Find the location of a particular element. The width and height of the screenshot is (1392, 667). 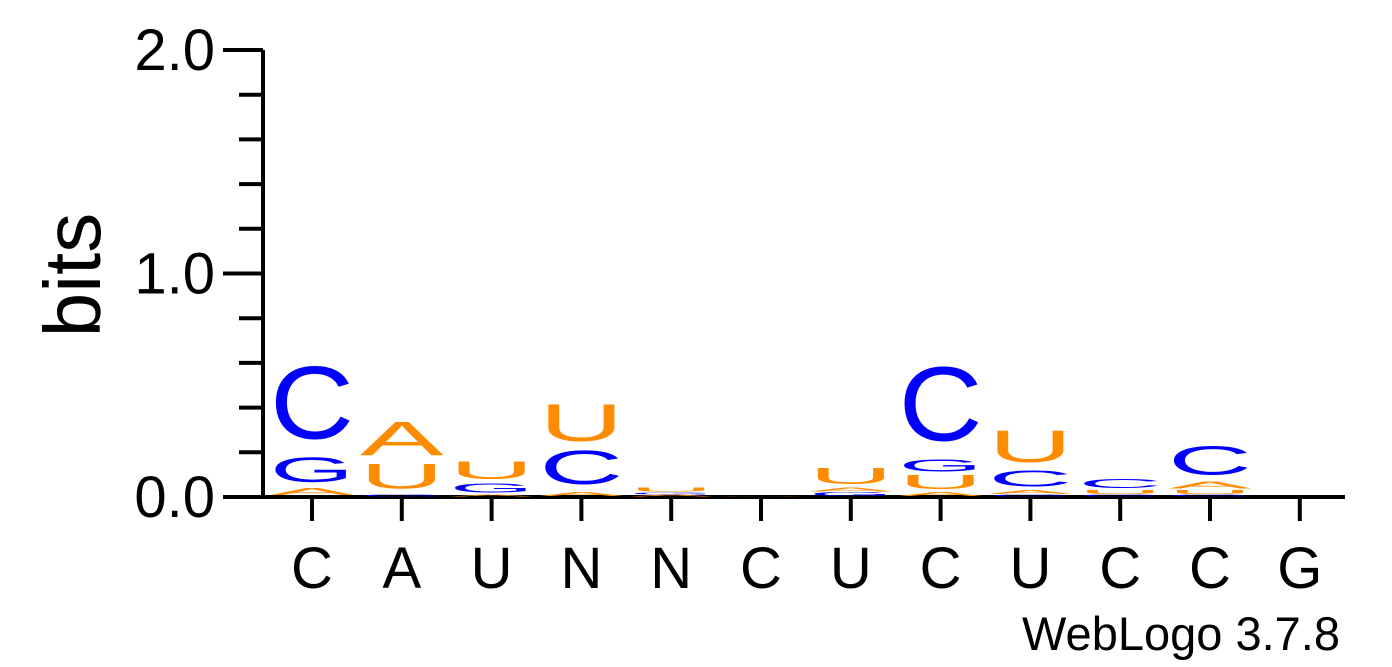

x-tick-label: G is located at coordinates (1299, 568).